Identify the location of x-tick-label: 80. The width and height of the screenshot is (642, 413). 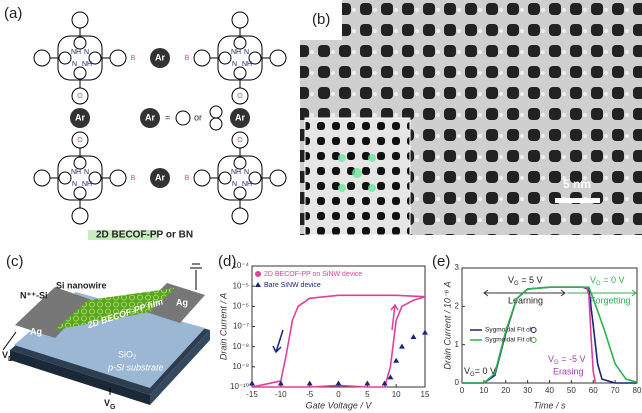
(637, 390).